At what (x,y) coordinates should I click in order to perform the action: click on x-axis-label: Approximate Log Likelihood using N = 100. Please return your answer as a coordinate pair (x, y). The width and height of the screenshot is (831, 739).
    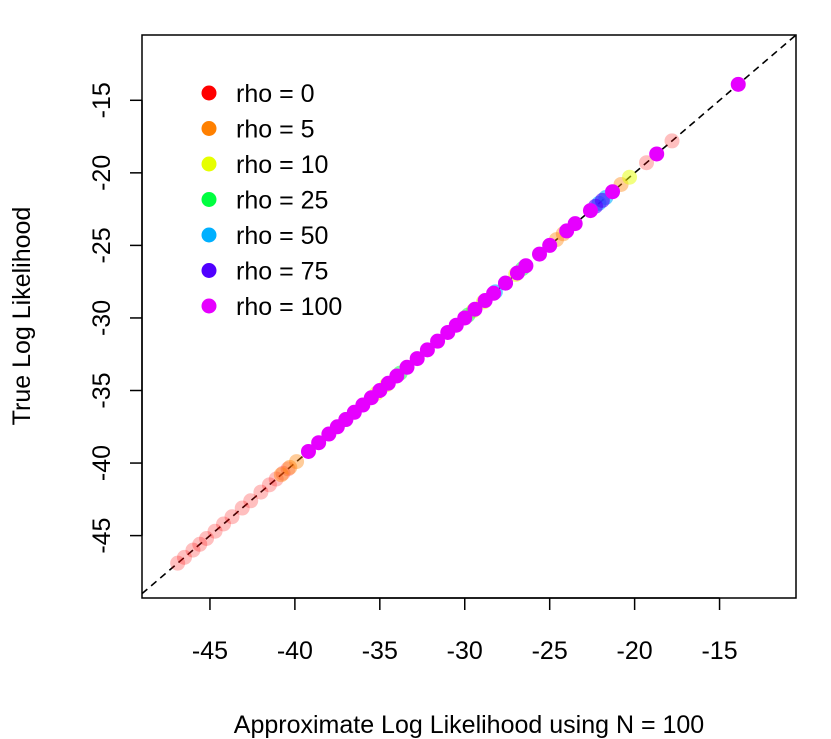
    Looking at the image, I should click on (469, 725).